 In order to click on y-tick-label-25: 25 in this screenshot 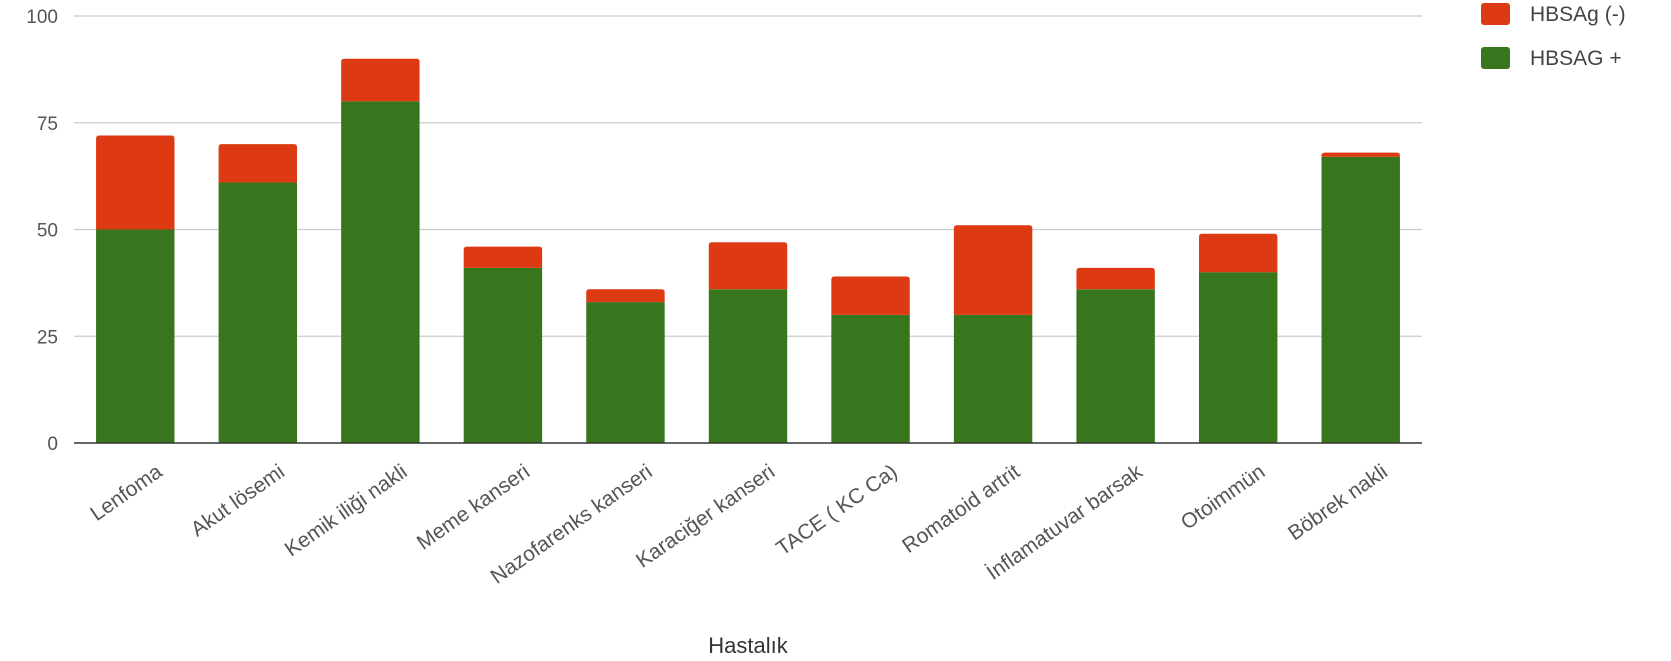, I will do `click(47, 337)`.